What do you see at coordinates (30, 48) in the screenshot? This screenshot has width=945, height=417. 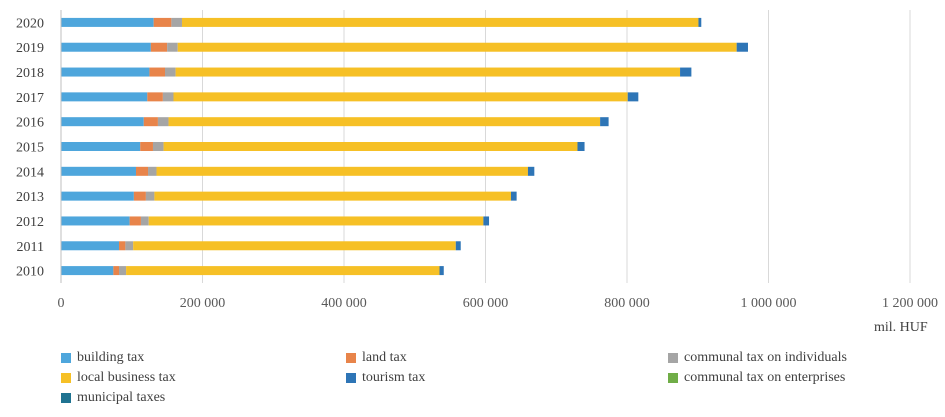 I see `y-category-label: 2019` at bounding box center [30, 48].